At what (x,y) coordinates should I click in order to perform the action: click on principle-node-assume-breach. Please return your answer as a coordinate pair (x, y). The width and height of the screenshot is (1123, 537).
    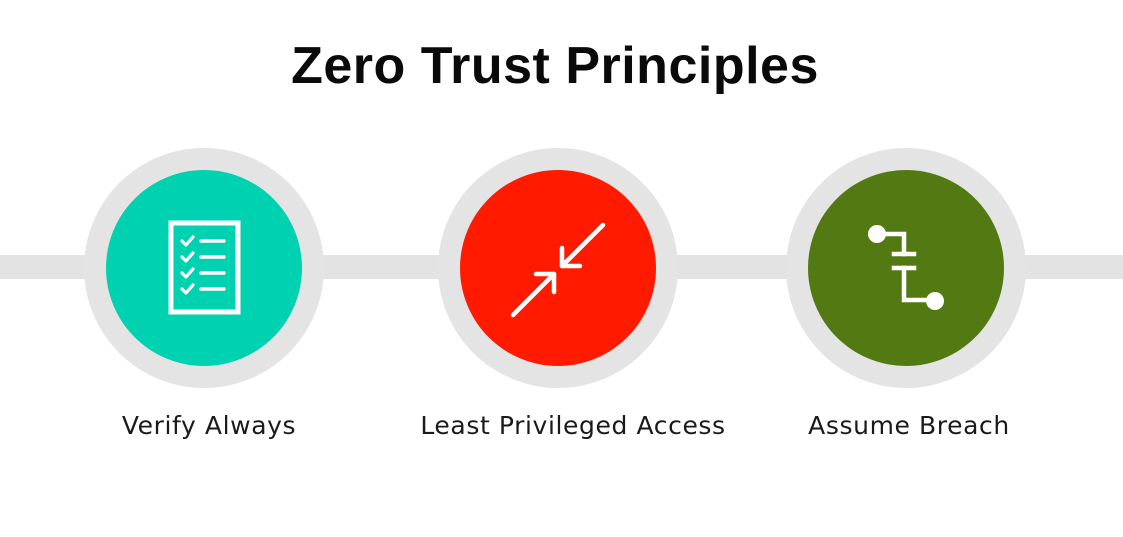
    Looking at the image, I should click on (906, 268).